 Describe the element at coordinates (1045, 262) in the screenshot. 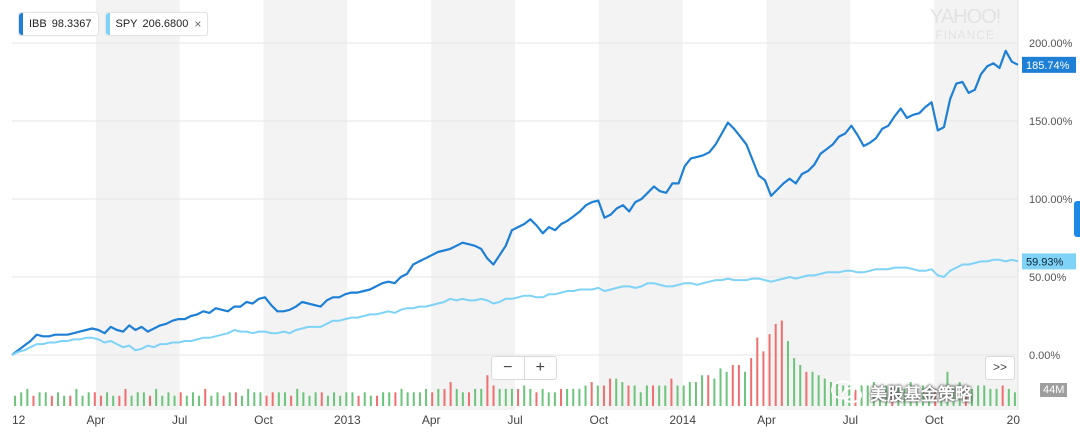

I see `end-label-spy: 59.93%` at that location.